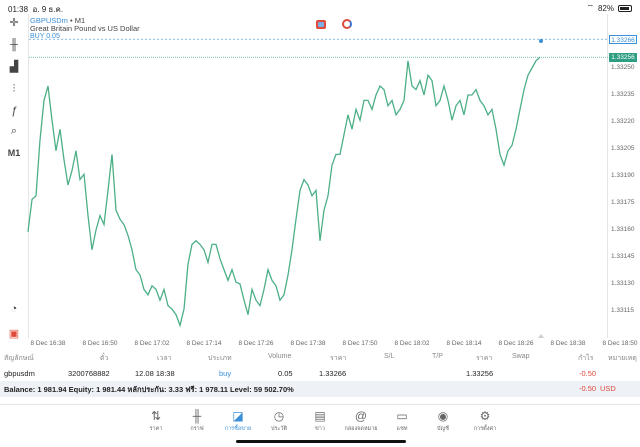 Image resolution: width=640 pixels, height=447 pixels. What do you see at coordinates (321, 24) in the screenshot?
I see `trade-panel-icon` at bounding box center [321, 24].